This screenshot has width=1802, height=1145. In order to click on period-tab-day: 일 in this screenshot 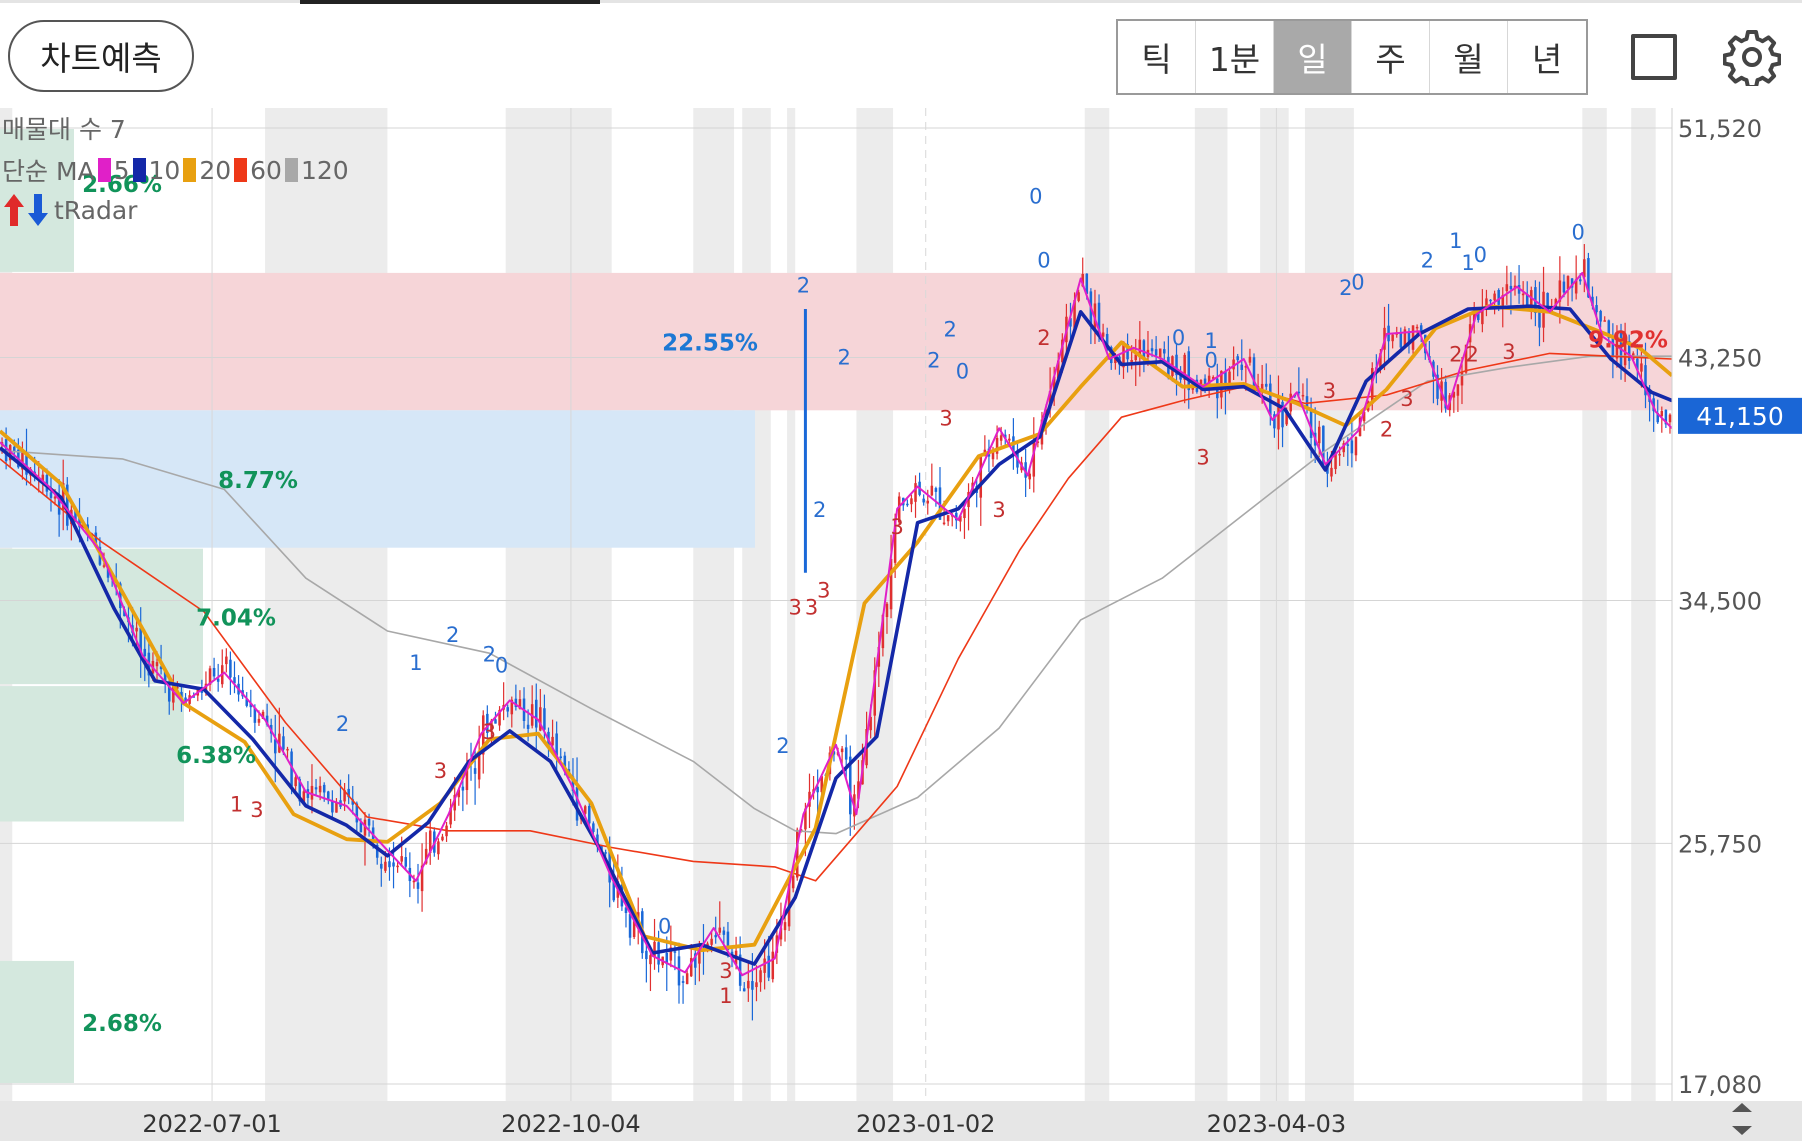, I will do `click(1313, 57)`.